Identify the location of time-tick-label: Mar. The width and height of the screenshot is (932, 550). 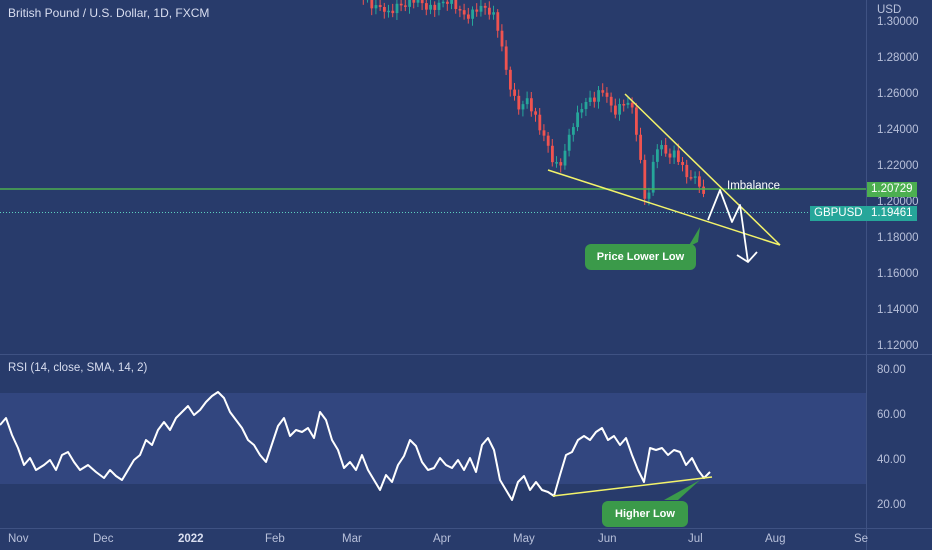
(352, 539).